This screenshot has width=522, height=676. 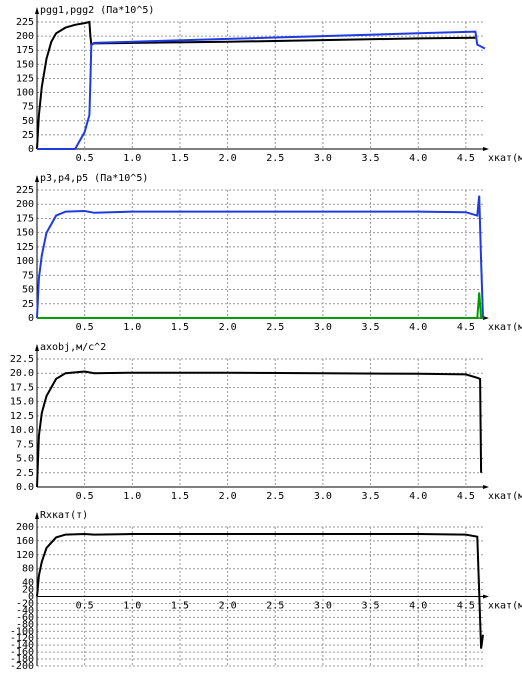 What do you see at coordinates (94, 178) in the screenshot?
I see `y-axis-title: p3,p4,p5 (Па*10^5)` at bounding box center [94, 178].